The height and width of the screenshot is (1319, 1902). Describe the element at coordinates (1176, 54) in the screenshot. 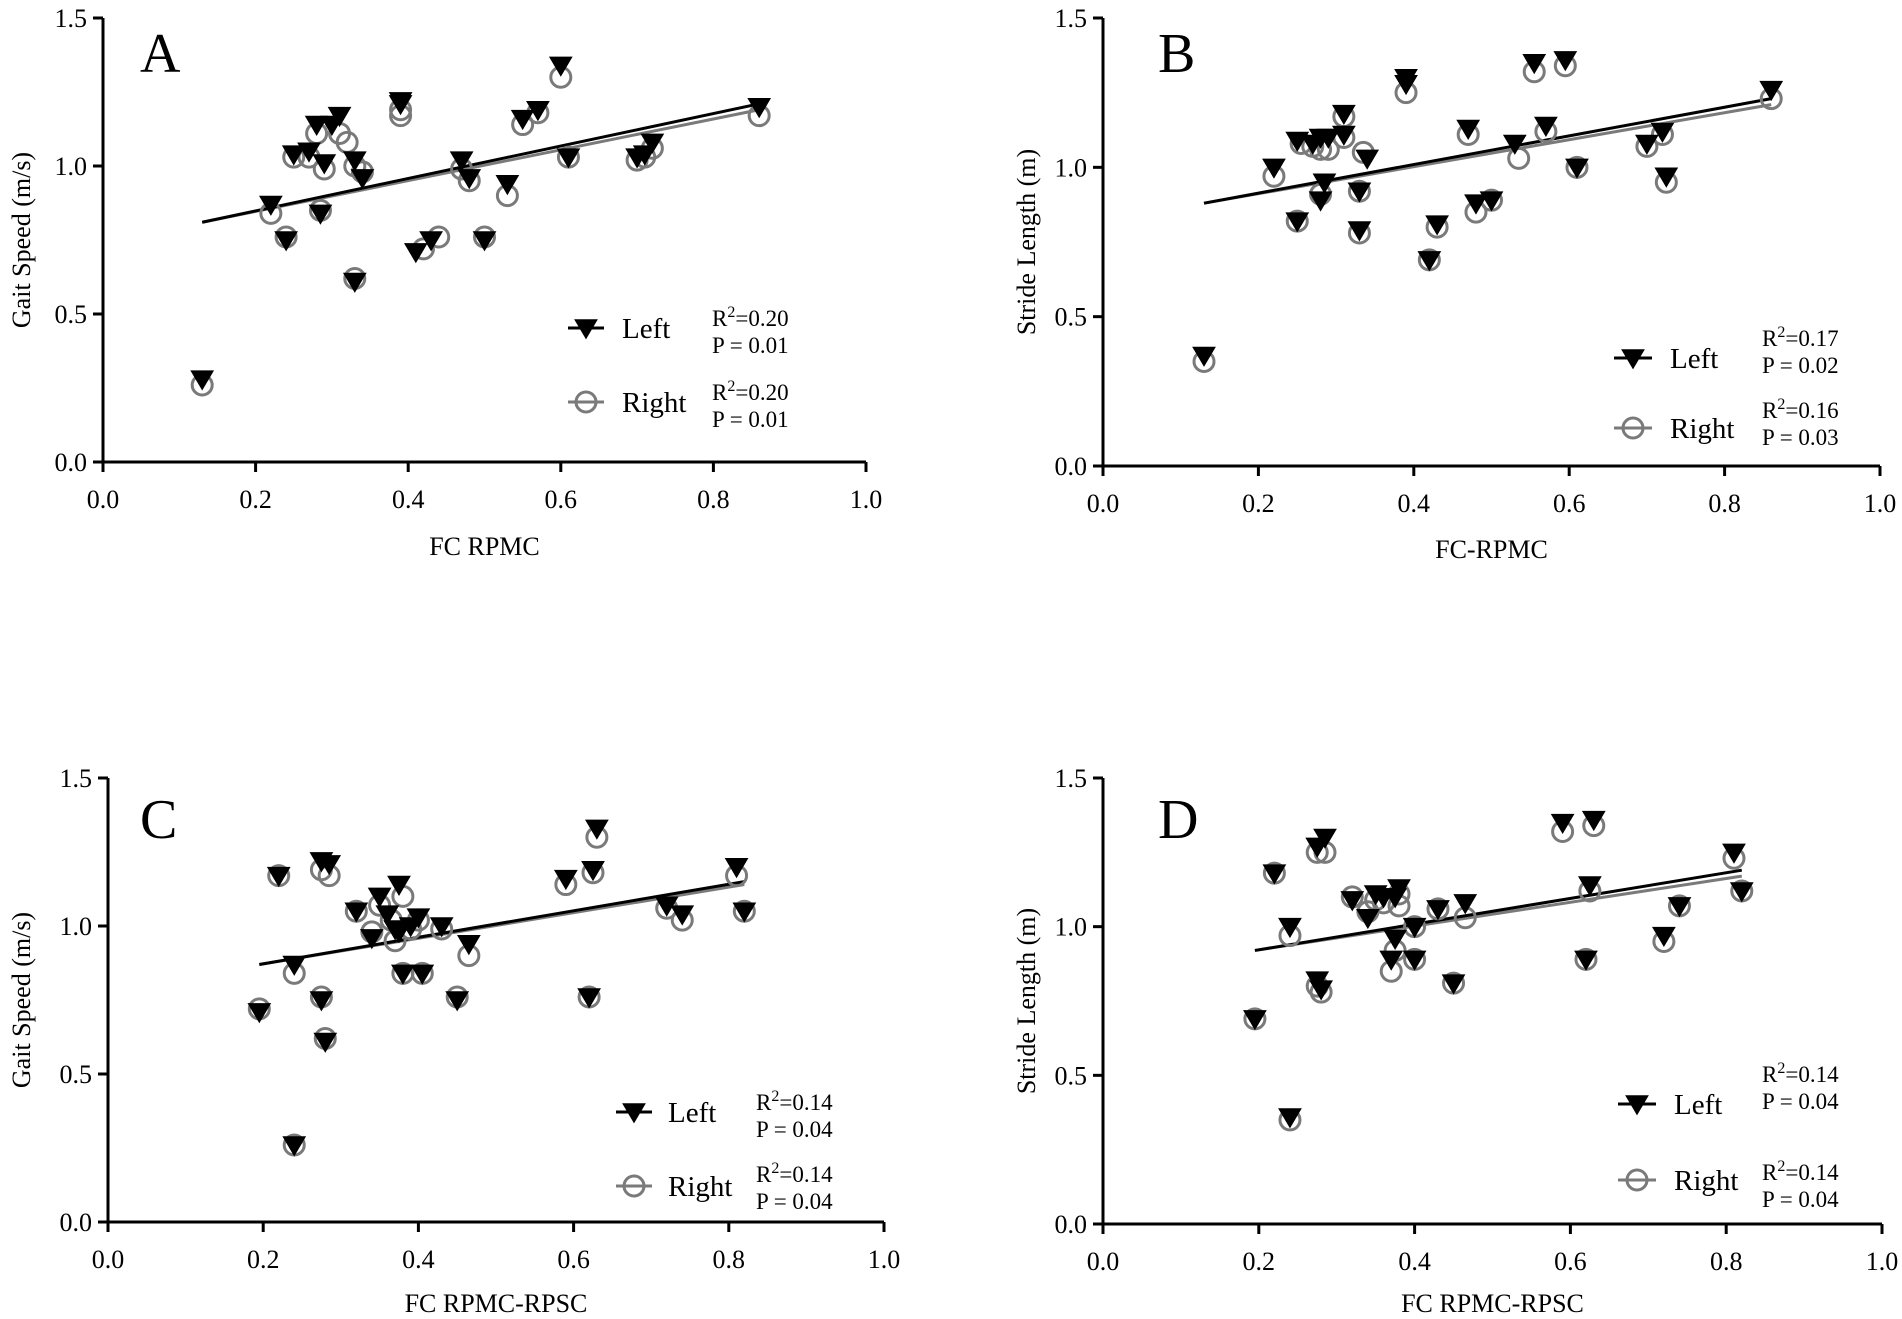

I see `panel-letter: B` at that location.